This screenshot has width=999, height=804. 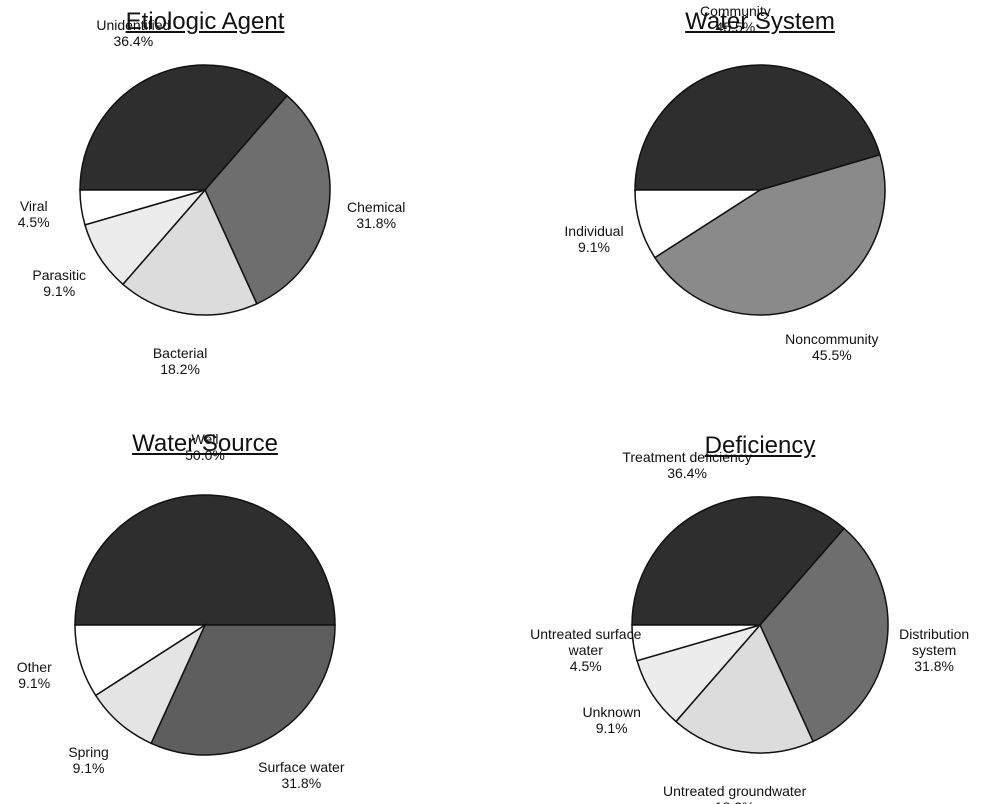 I want to click on slice-name: Well, so click(x=205, y=439).